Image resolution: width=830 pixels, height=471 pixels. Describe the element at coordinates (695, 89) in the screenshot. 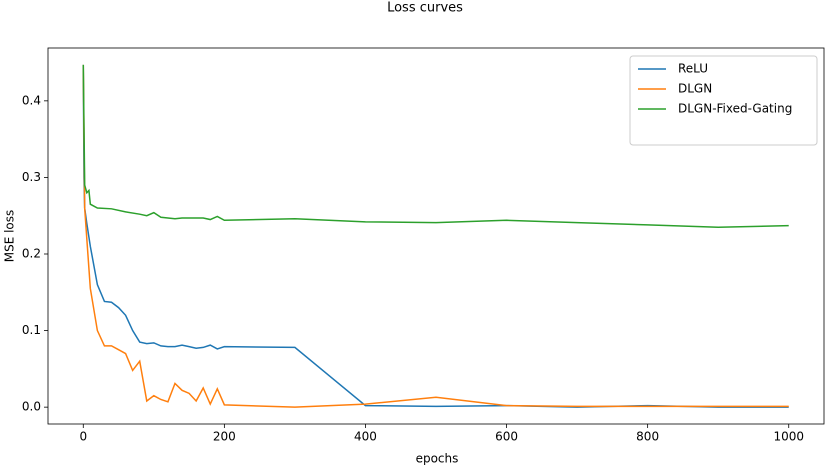

I see `legend-label: DLGN` at that location.